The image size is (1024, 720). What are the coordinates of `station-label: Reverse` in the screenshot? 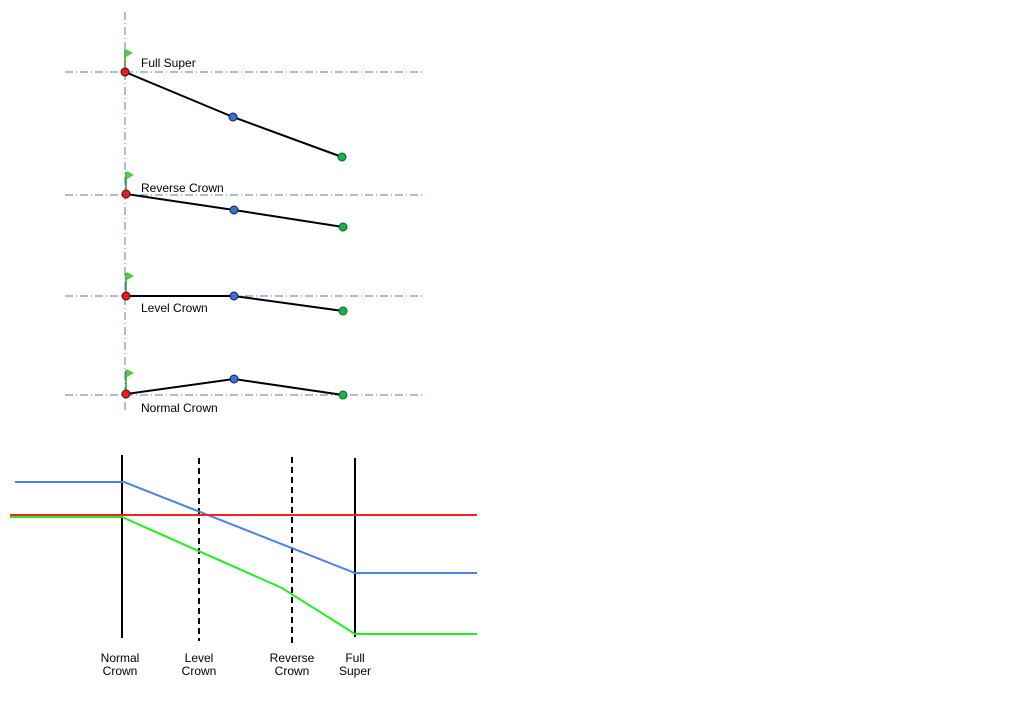 It's located at (292, 658).